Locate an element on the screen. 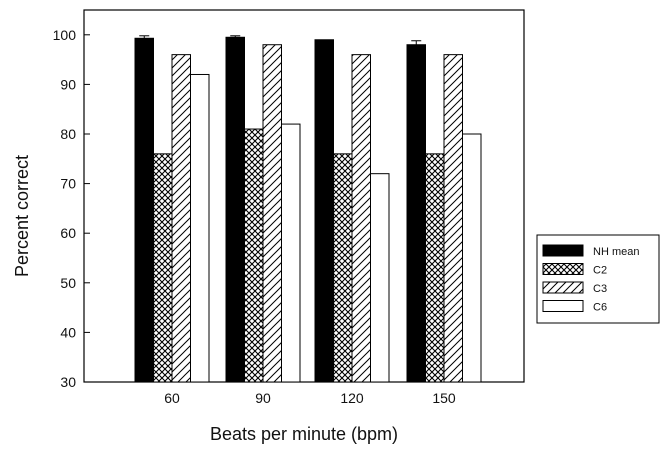  y-tick-label: 40 is located at coordinates (68, 332).